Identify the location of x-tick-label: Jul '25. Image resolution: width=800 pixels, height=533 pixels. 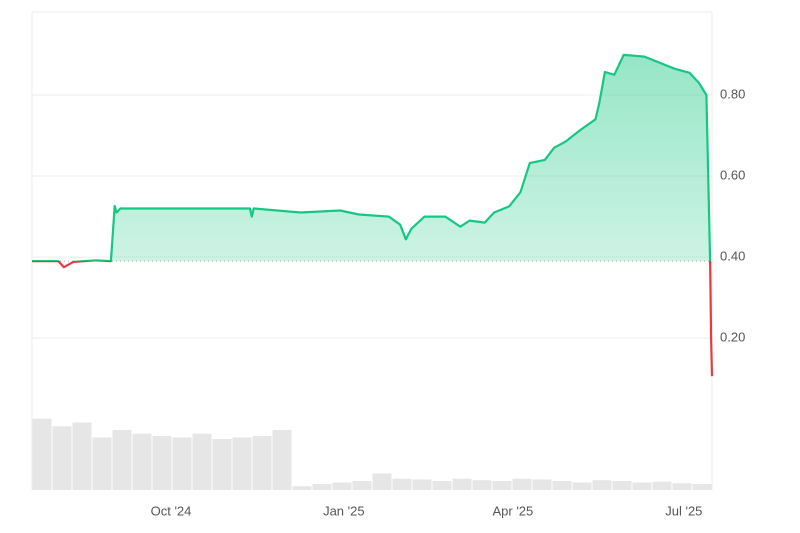
(683, 510).